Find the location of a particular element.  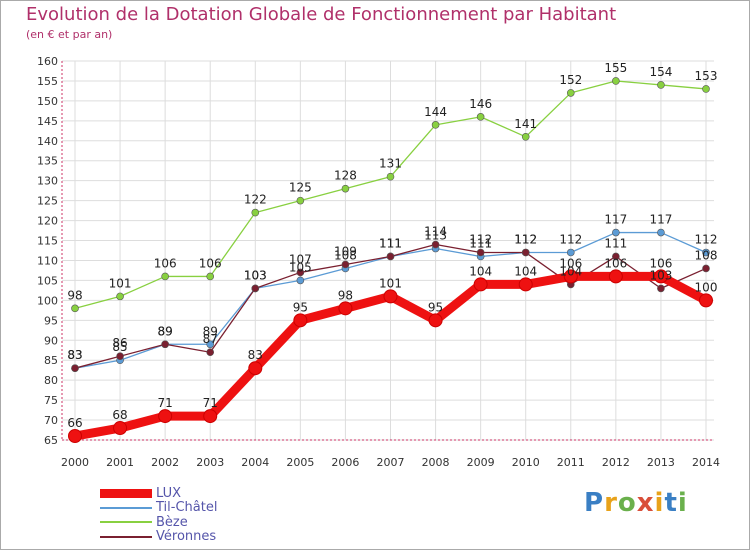

y-tick-label: 120 is located at coordinates (47, 221).